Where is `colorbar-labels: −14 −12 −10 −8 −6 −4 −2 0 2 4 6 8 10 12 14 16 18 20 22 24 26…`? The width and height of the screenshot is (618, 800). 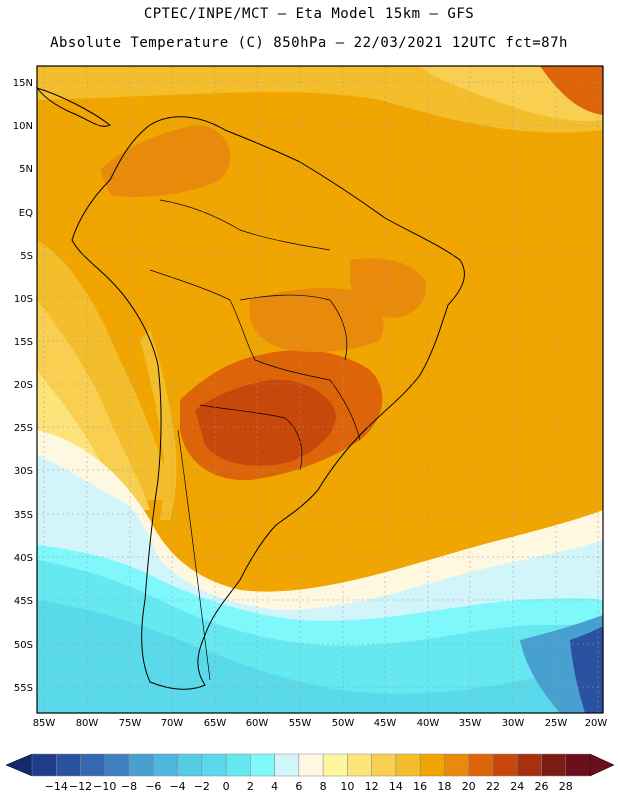 colorbar-labels: −14 −12 −10 −8 −6 −4 −2 0 2 4 6 8 10 12 14 16 18 20 22 24 26… is located at coordinates (309, 786).